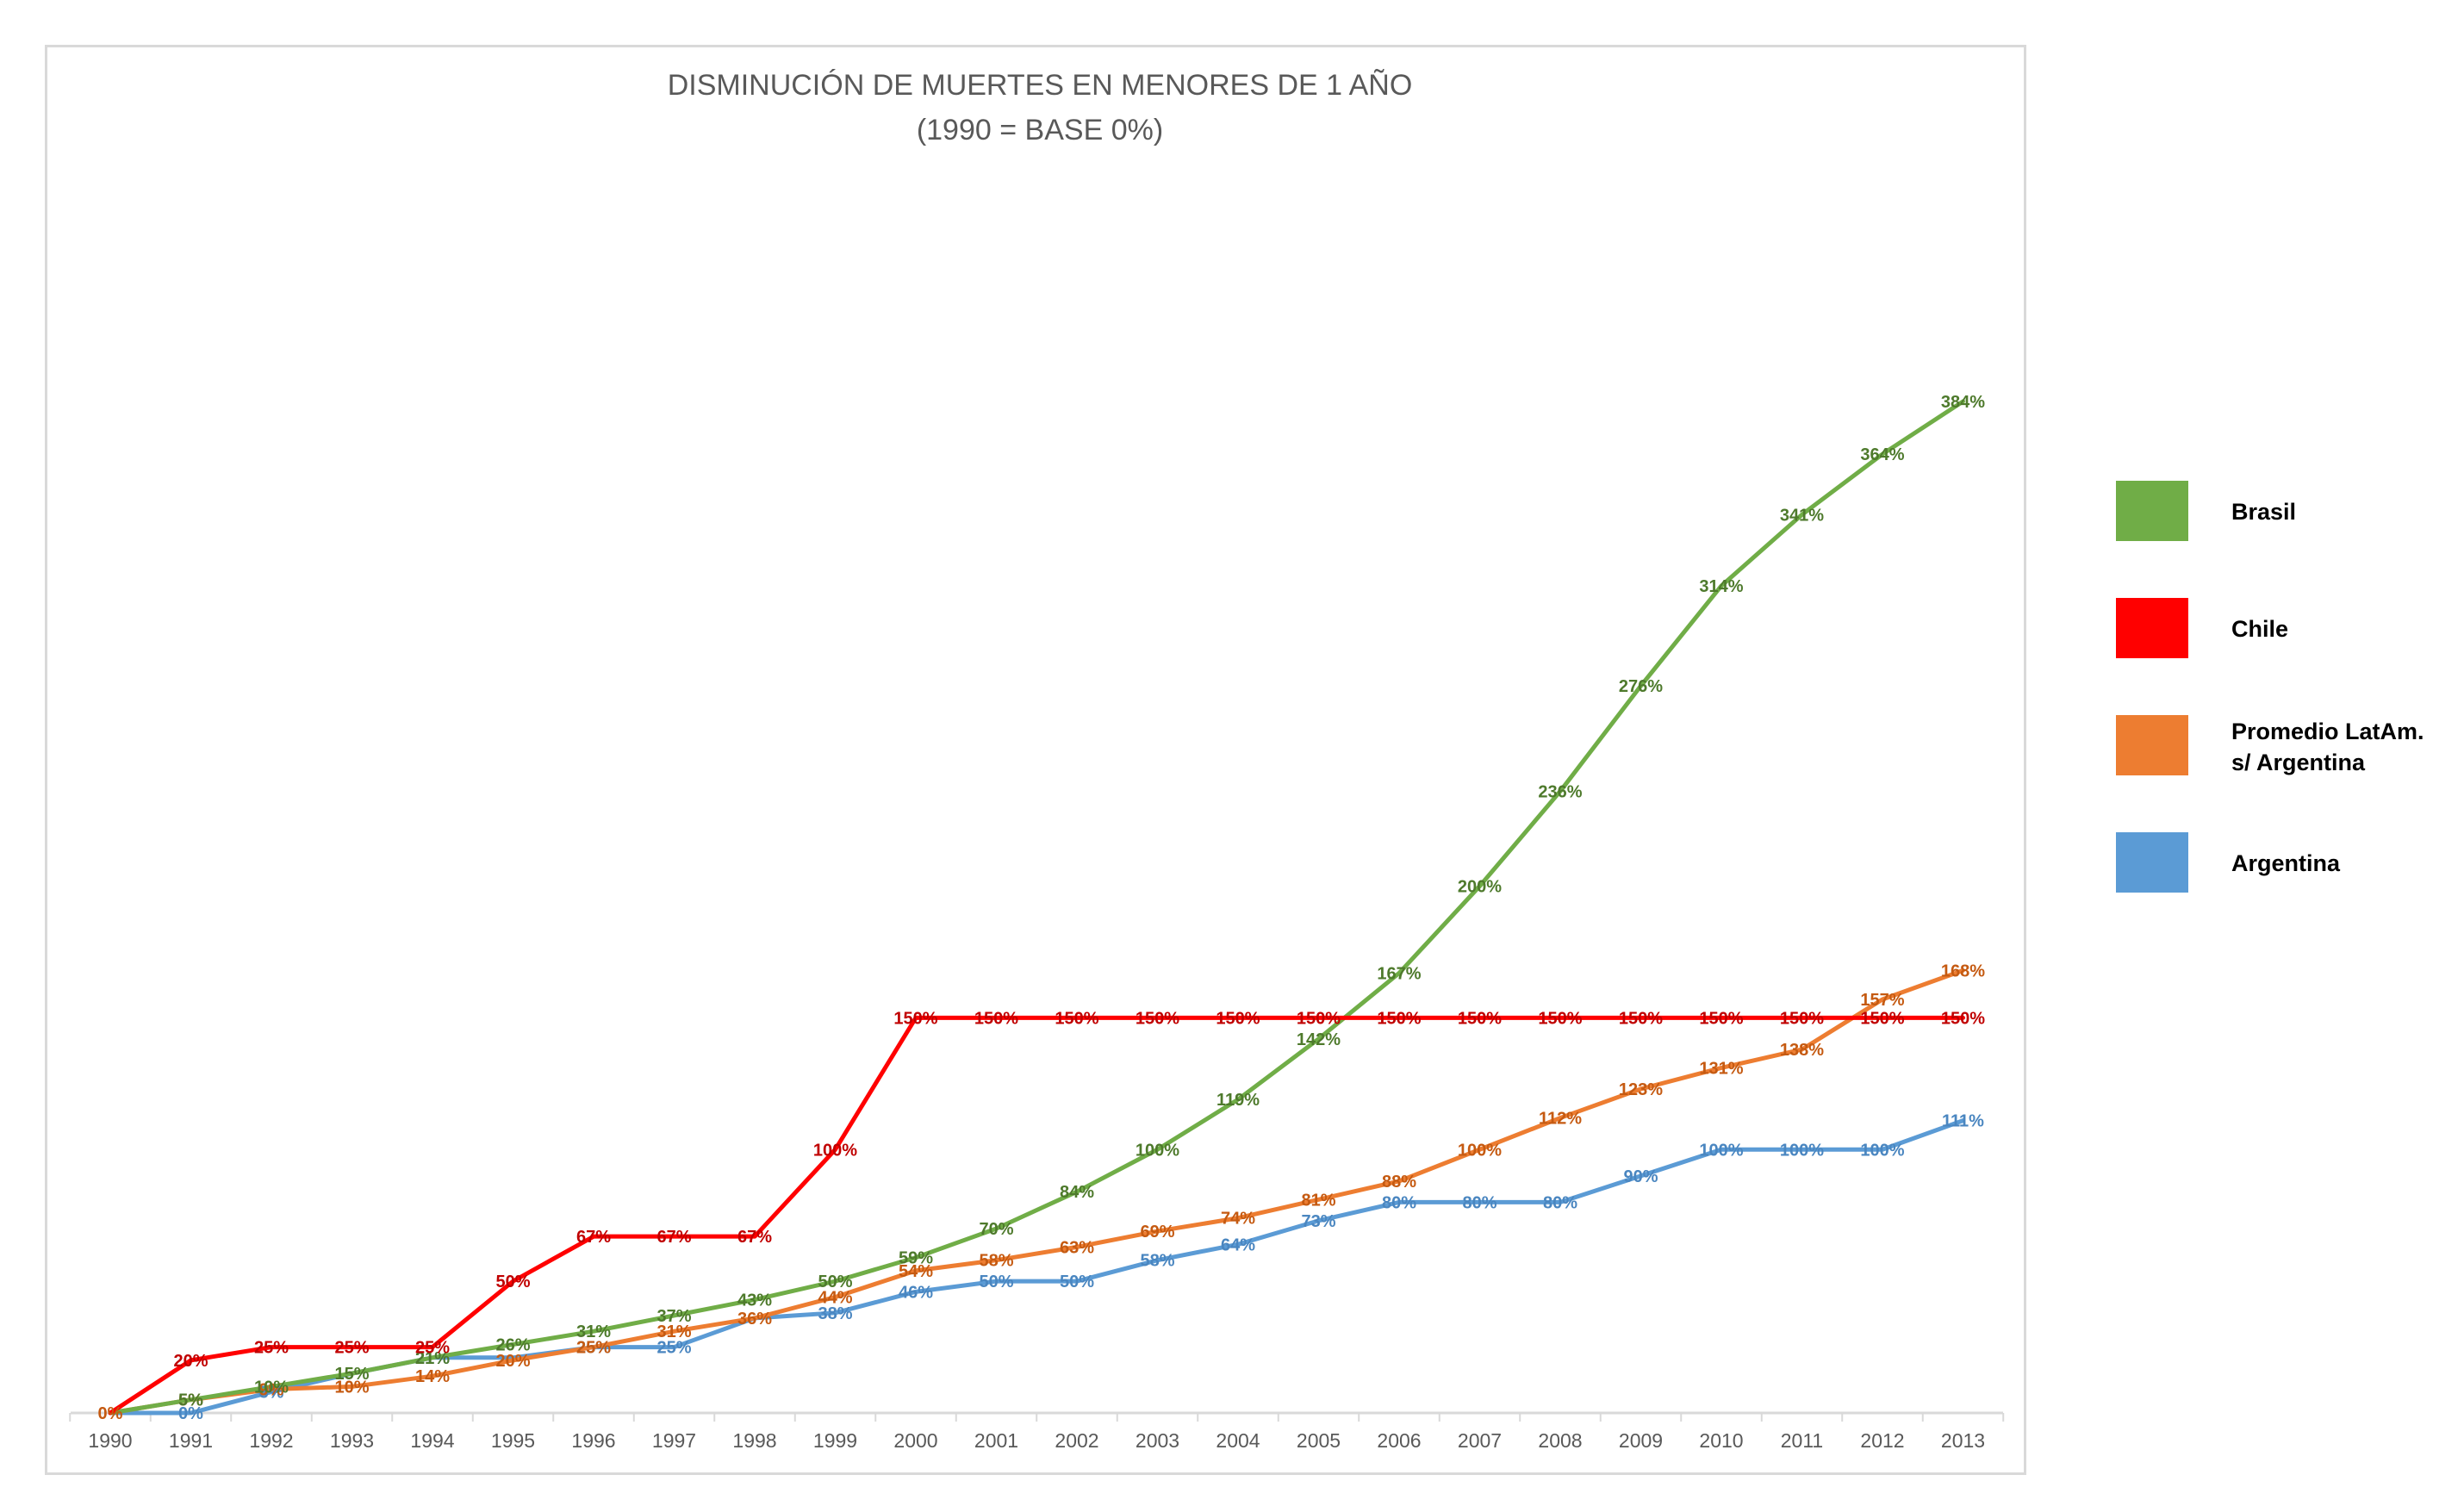  Describe the element at coordinates (916, 1271) in the screenshot. I see `data-label: 54%` at that location.